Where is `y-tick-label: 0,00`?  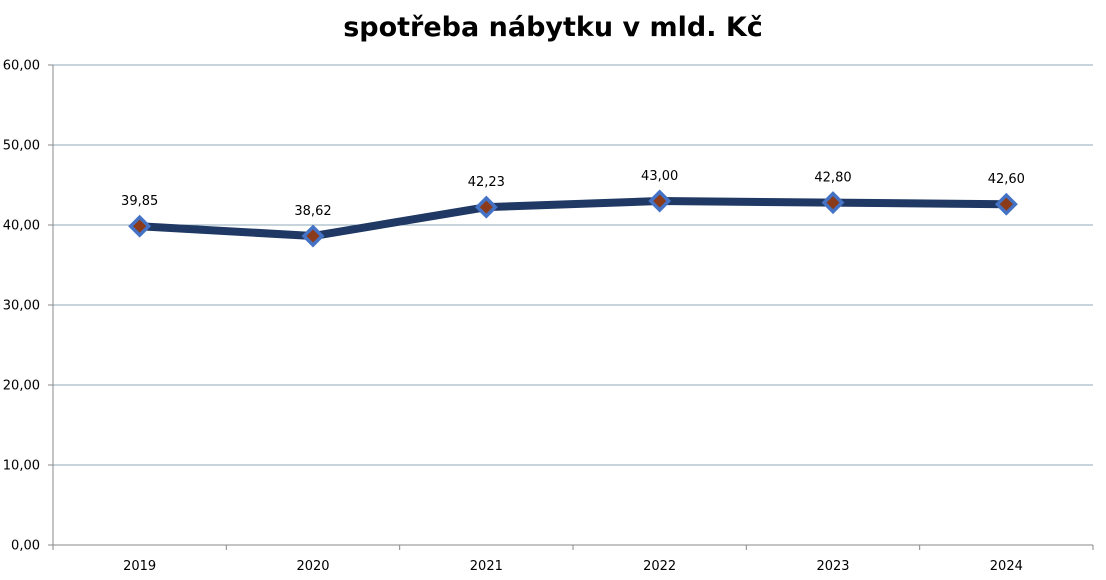 y-tick-label: 0,00 is located at coordinates (25, 546).